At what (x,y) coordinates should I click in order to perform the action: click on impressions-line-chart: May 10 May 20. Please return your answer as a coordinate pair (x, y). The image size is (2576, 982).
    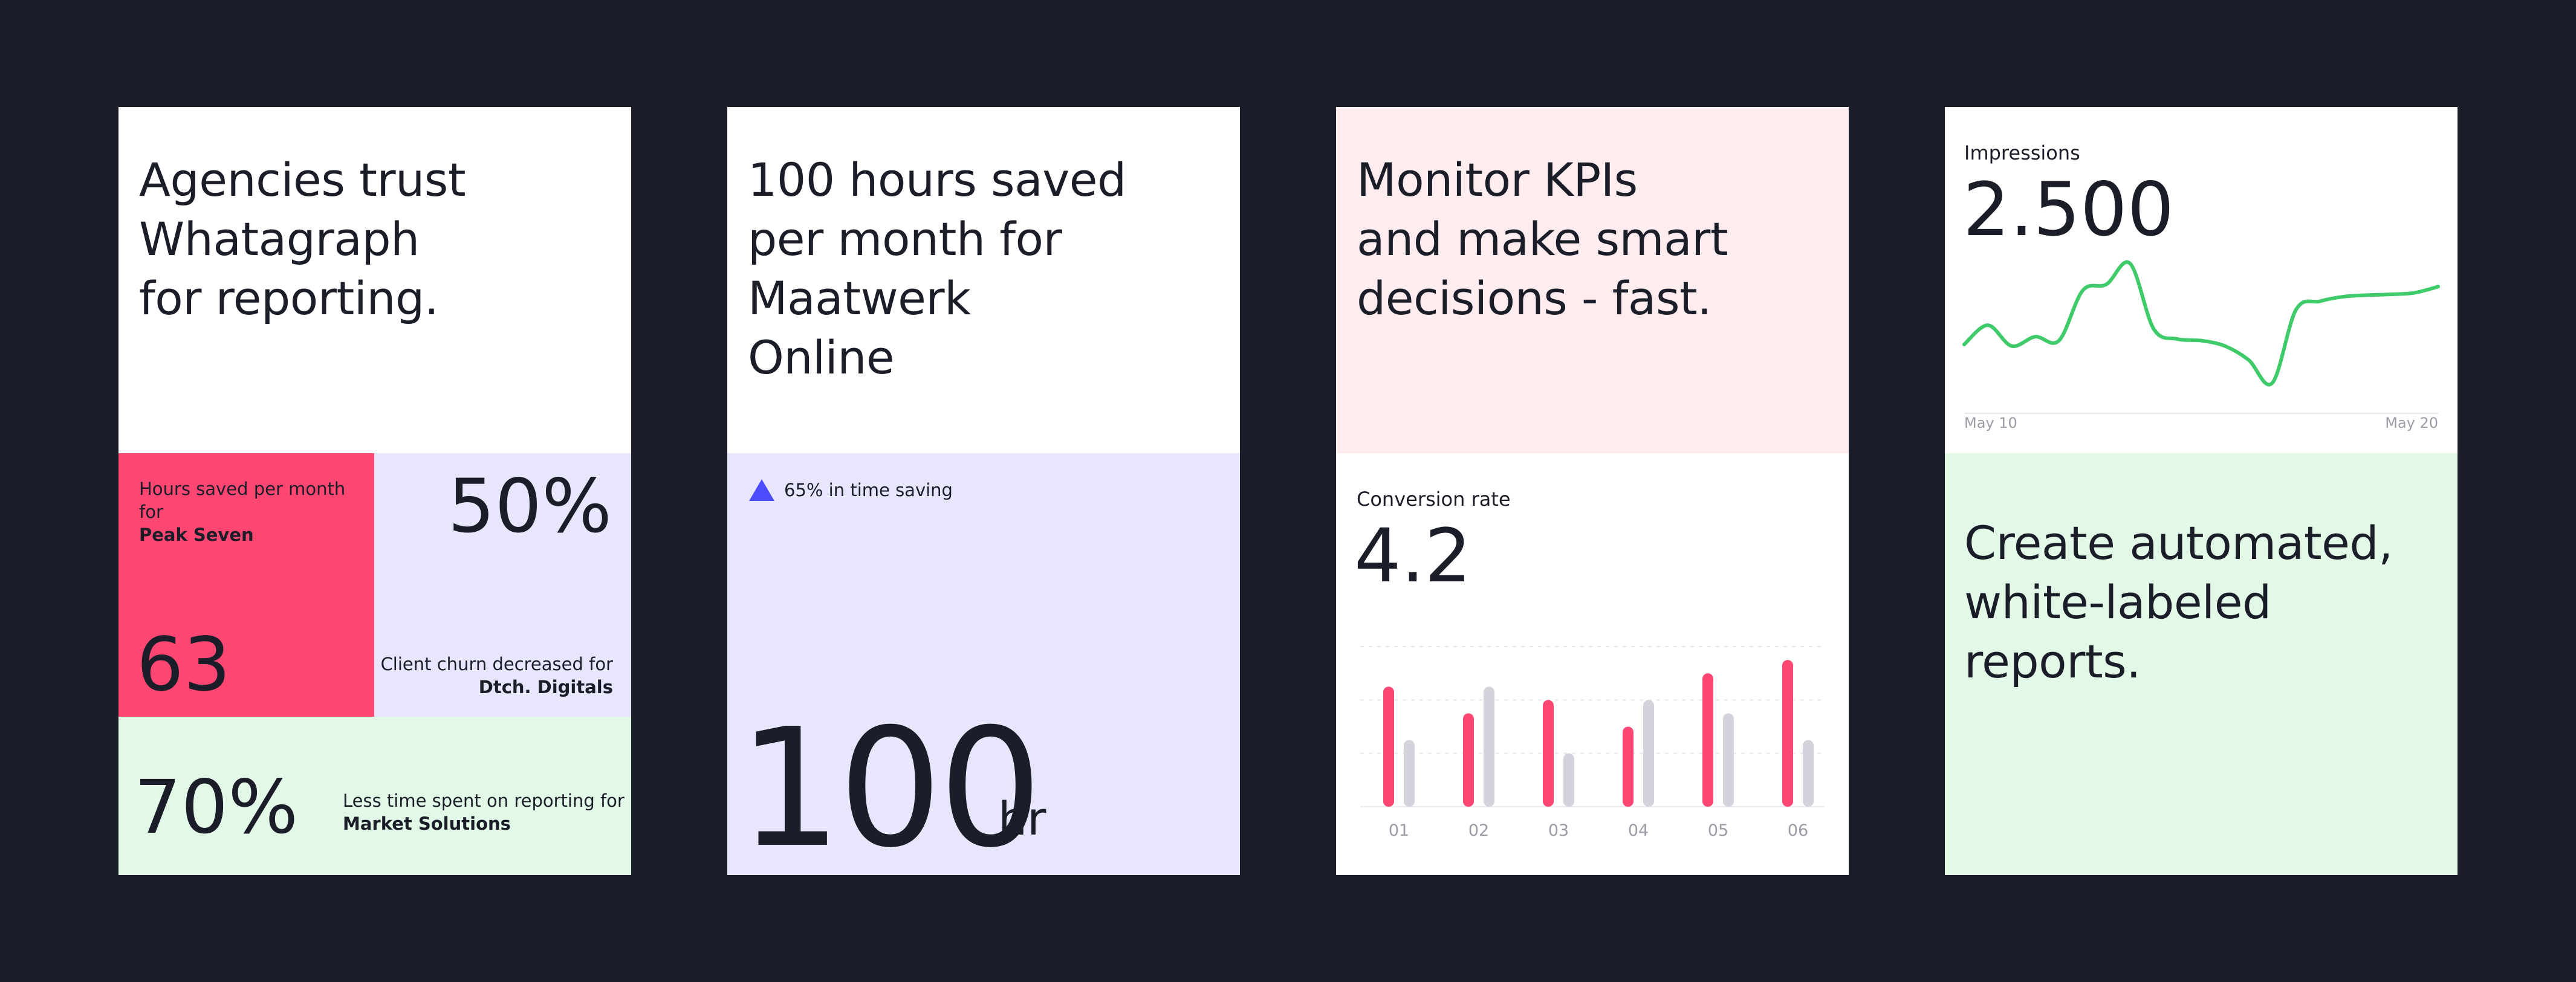
    Looking at the image, I should click on (2201, 345).